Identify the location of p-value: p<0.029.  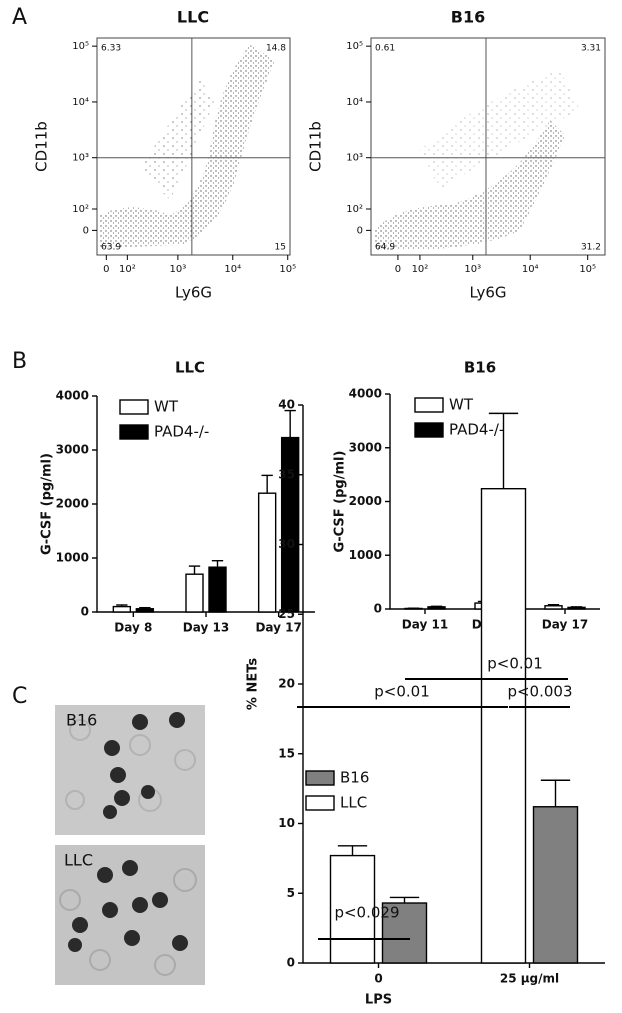
(366, 913).